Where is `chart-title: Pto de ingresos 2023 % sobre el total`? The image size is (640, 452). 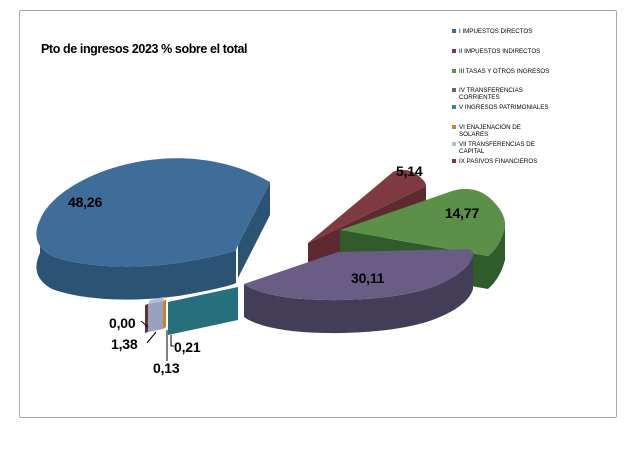
chart-title: Pto de ingresos 2023 % sobre el total is located at coordinates (144, 49).